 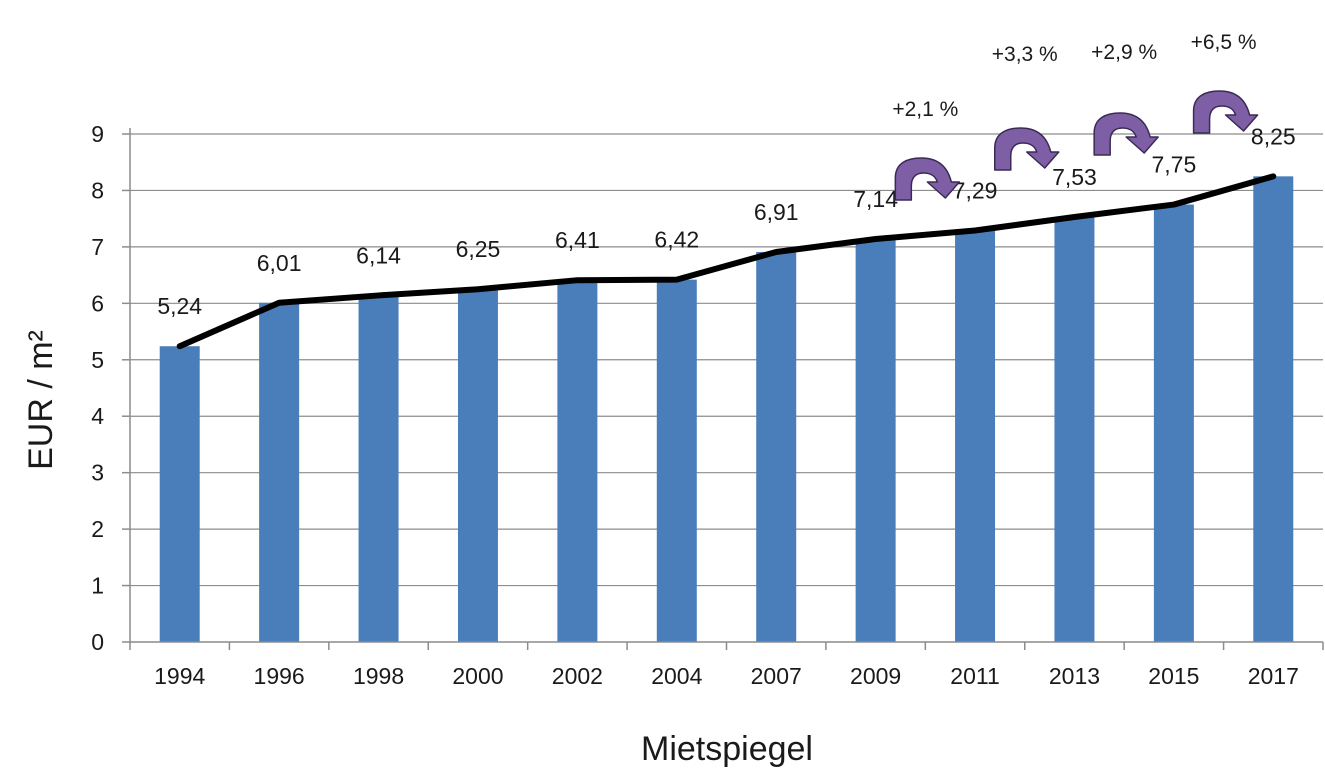 I want to click on x-tick-label: 1998, so click(x=378, y=676).